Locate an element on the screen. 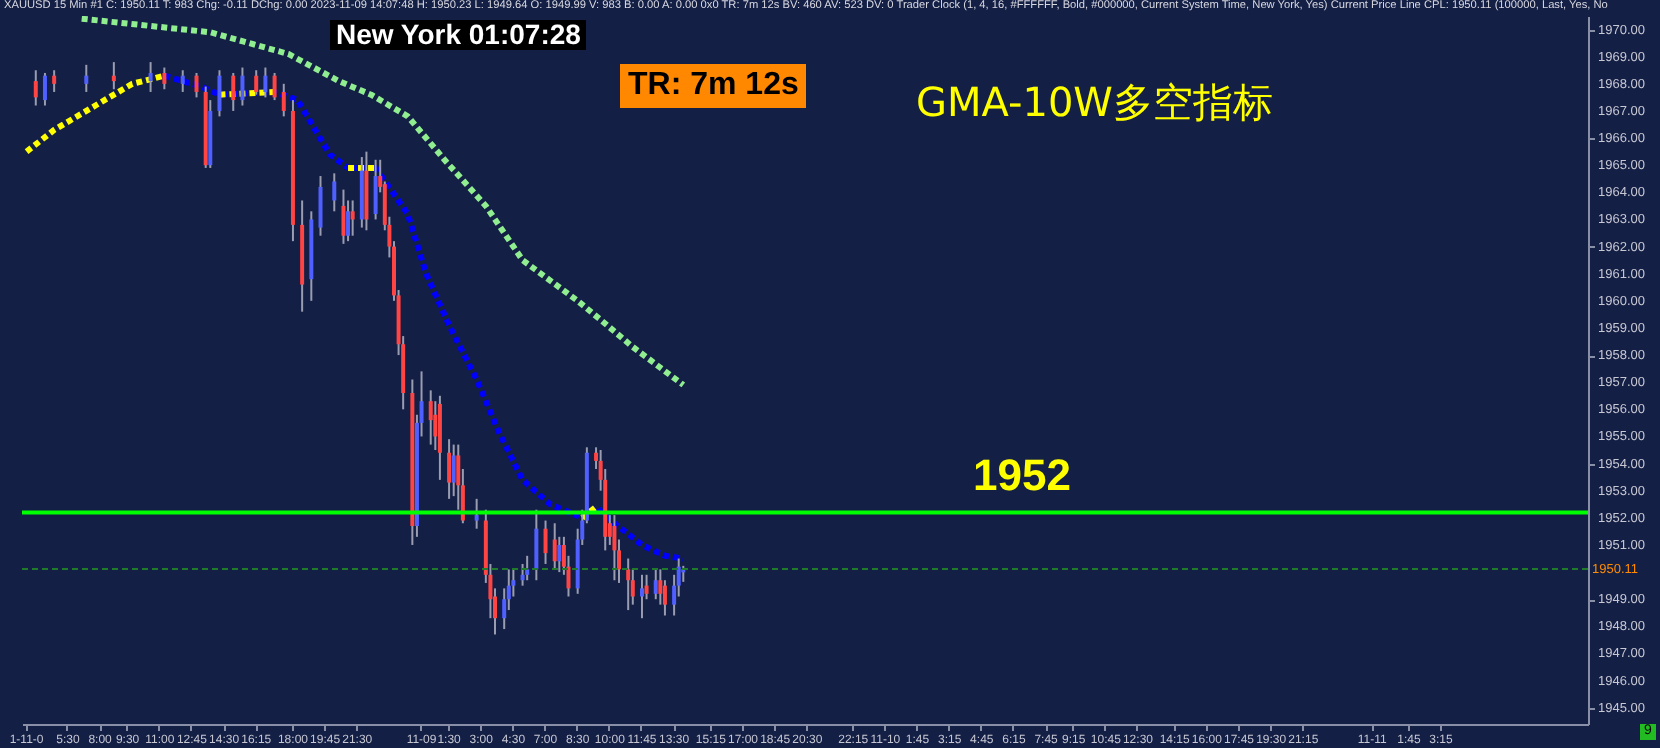  annotation: GMA-10W多空指标 is located at coordinates (1094, 102).